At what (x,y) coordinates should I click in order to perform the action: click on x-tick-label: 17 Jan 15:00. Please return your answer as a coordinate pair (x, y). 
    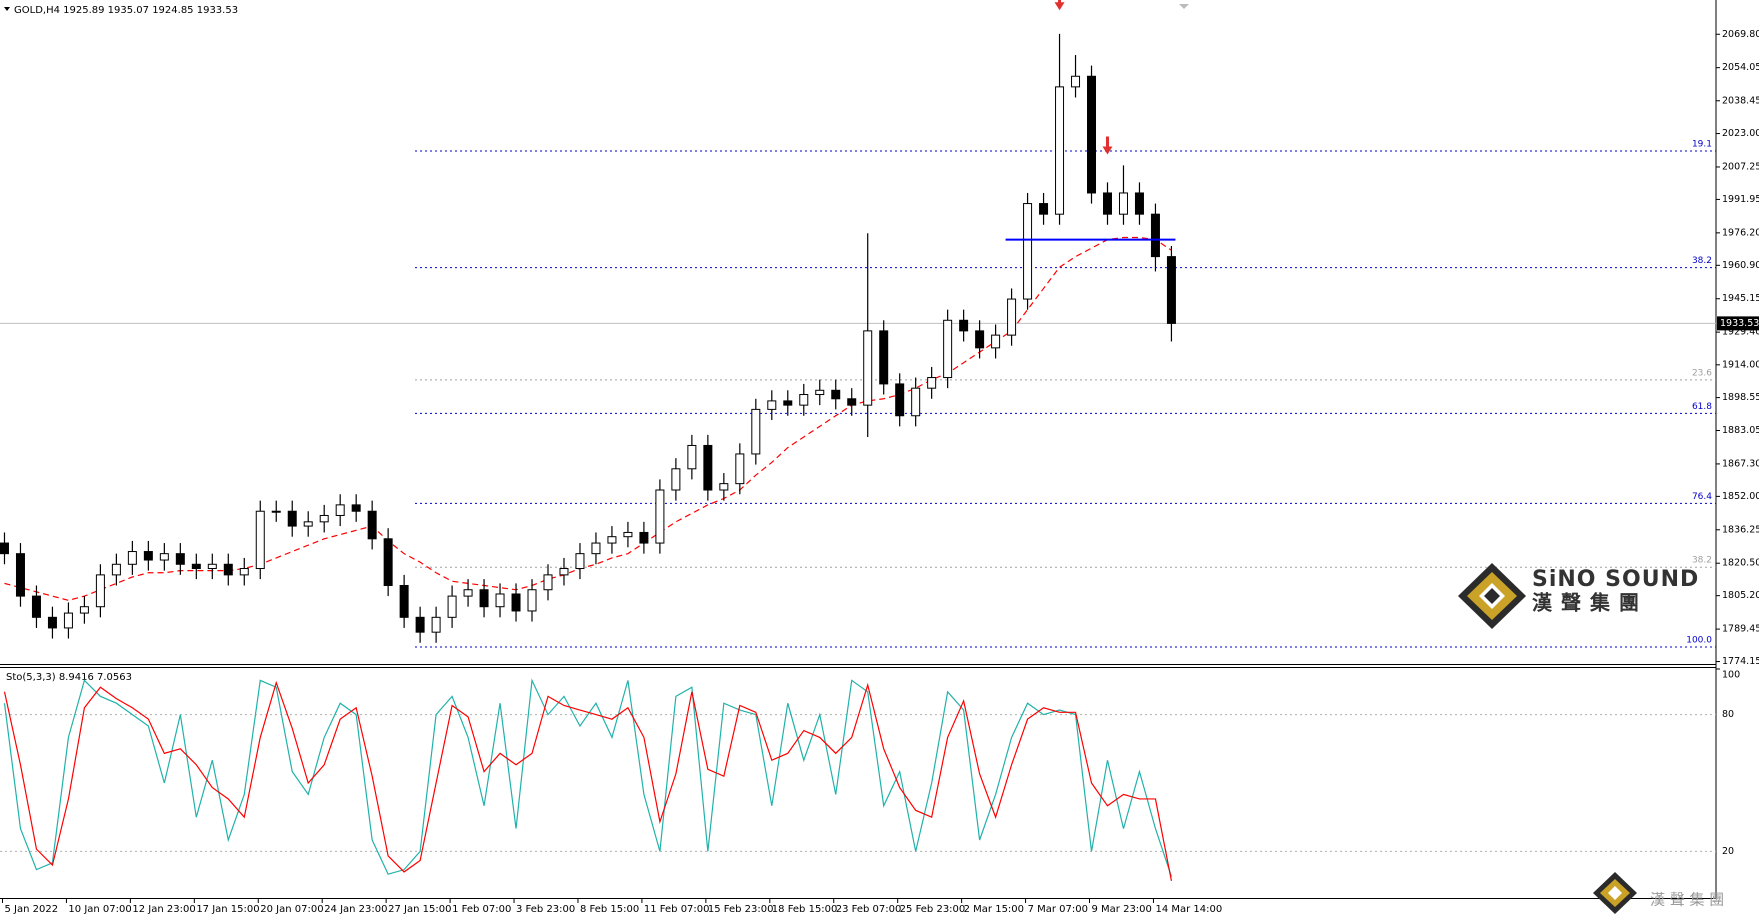
    Looking at the image, I should click on (227, 909).